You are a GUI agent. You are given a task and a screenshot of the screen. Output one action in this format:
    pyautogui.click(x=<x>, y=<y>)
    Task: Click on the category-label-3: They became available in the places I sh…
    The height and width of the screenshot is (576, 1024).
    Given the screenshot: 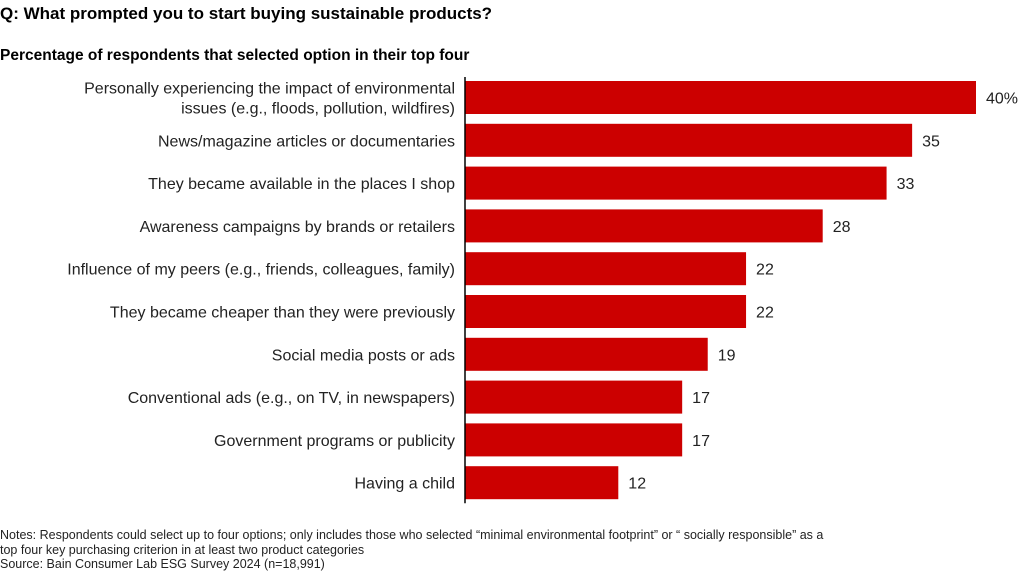 What is the action you would take?
    pyautogui.click(x=301, y=184)
    